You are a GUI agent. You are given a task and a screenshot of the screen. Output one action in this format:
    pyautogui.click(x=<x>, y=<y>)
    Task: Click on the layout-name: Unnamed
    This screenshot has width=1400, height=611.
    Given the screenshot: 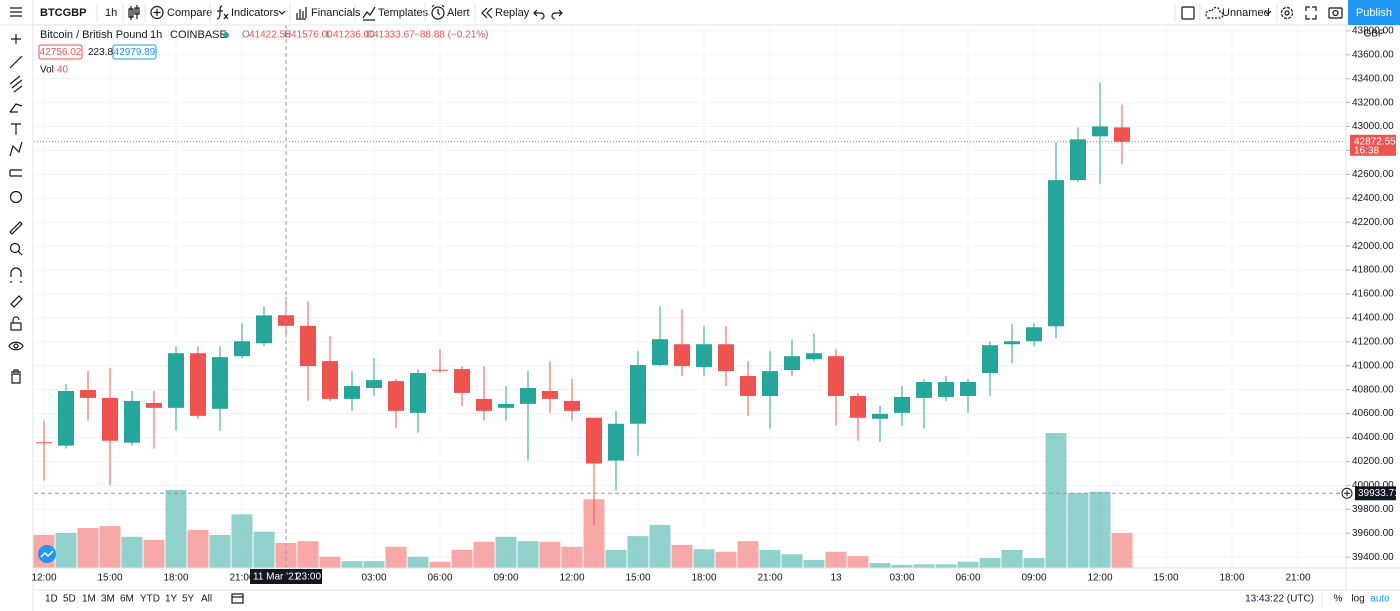 What is the action you would take?
    pyautogui.click(x=1246, y=13)
    